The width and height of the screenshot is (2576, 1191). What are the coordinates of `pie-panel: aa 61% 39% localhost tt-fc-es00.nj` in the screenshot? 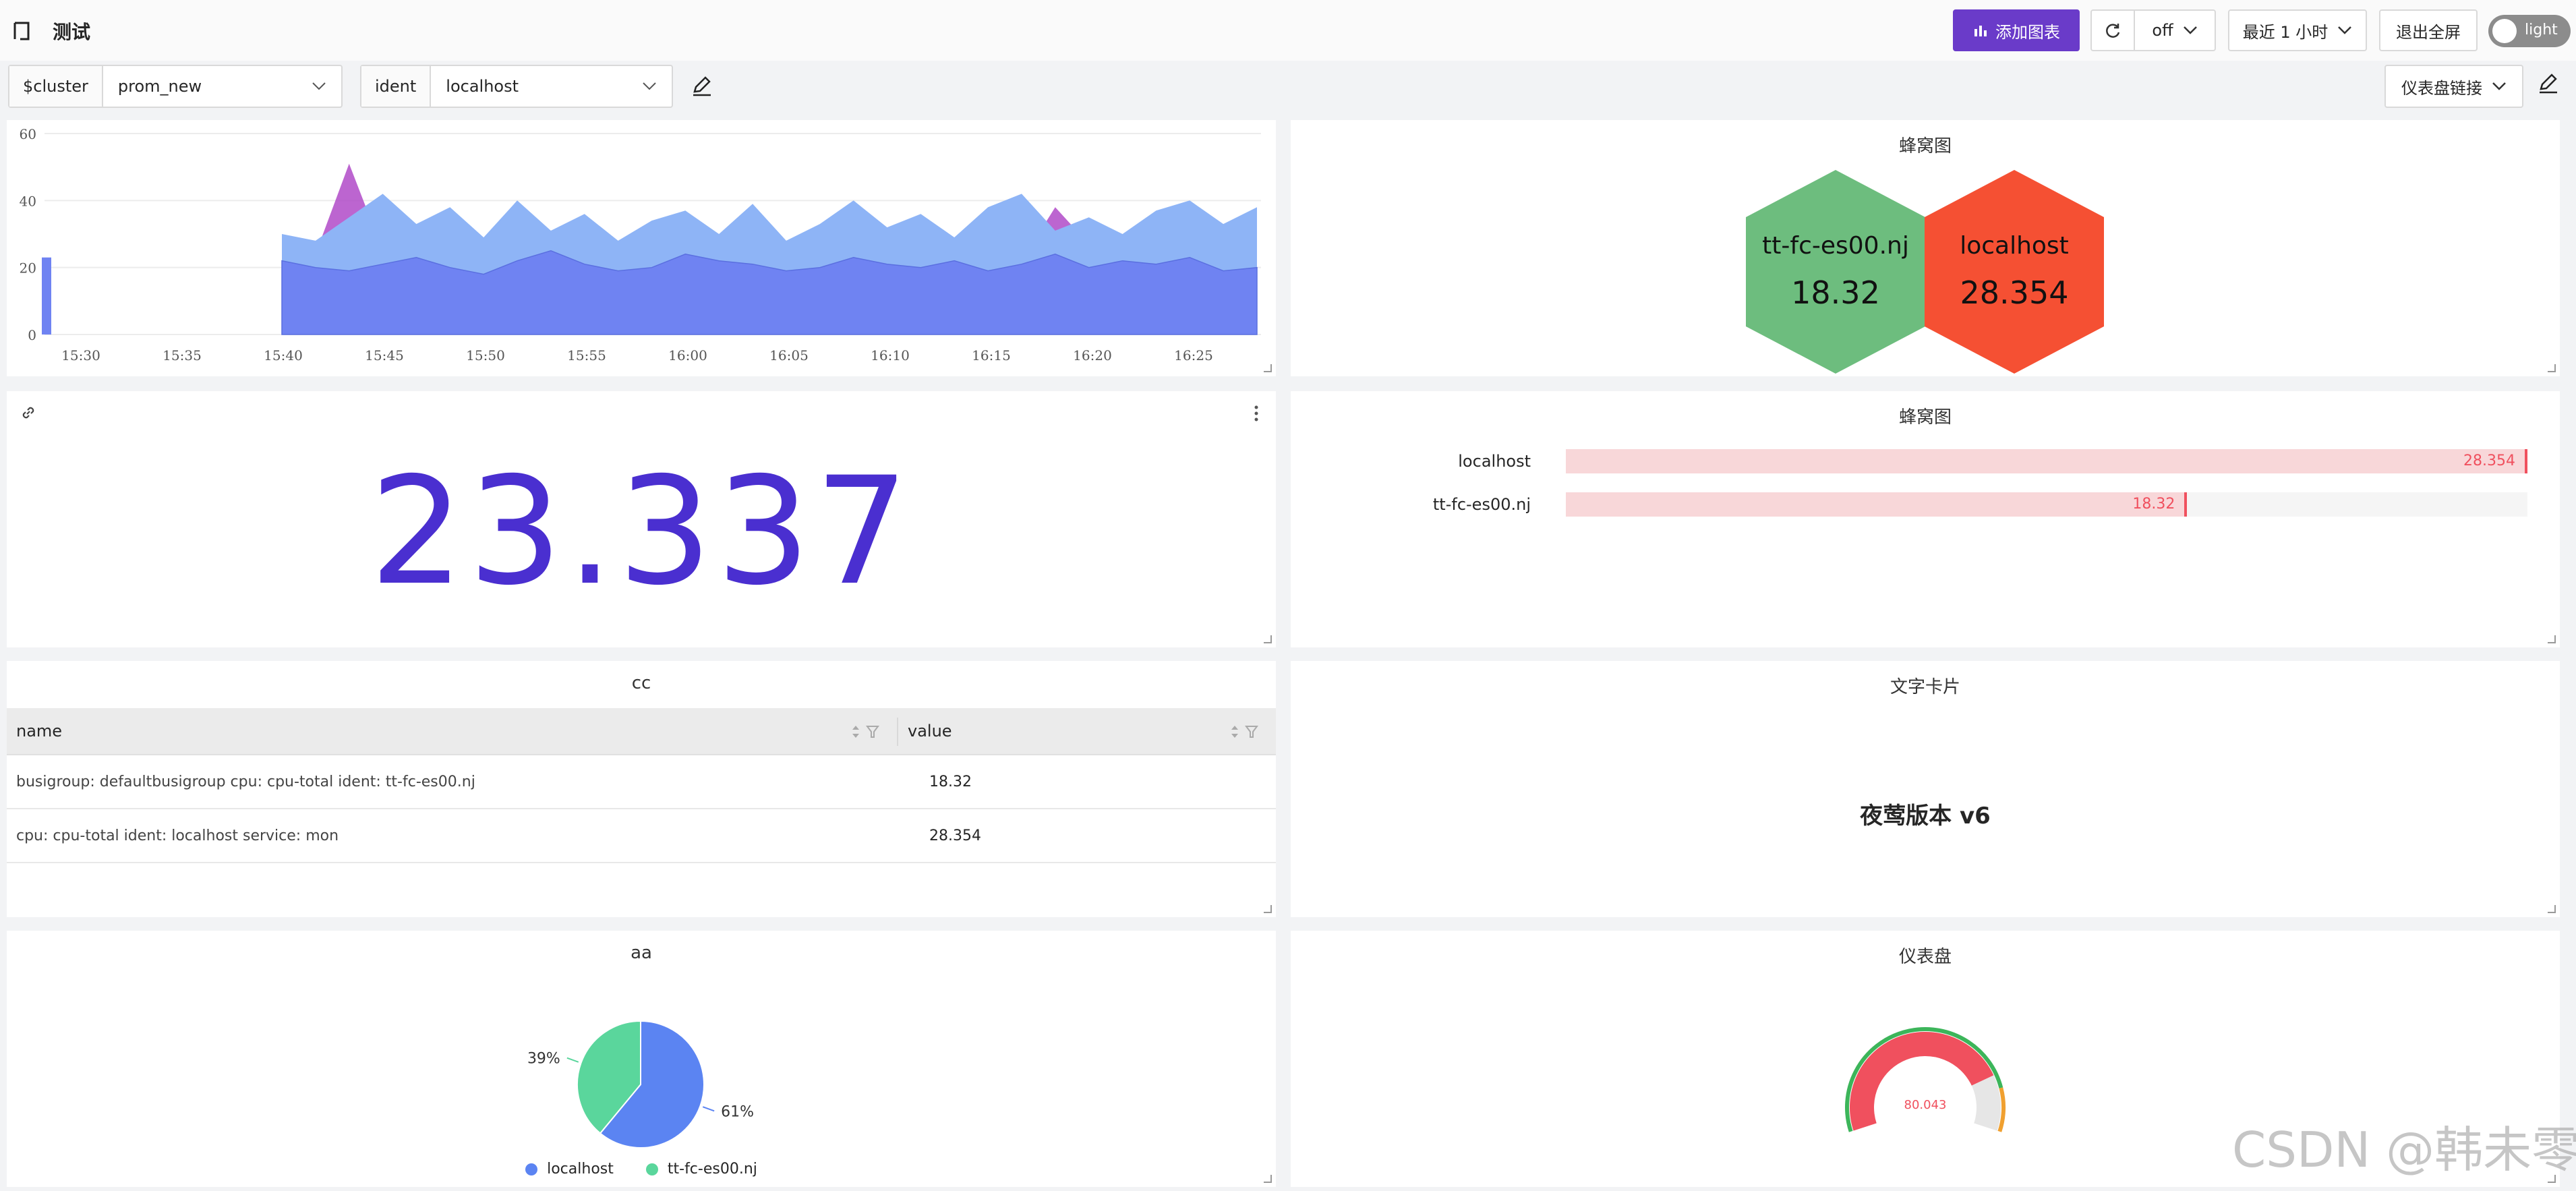 It's located at (641, 1059).